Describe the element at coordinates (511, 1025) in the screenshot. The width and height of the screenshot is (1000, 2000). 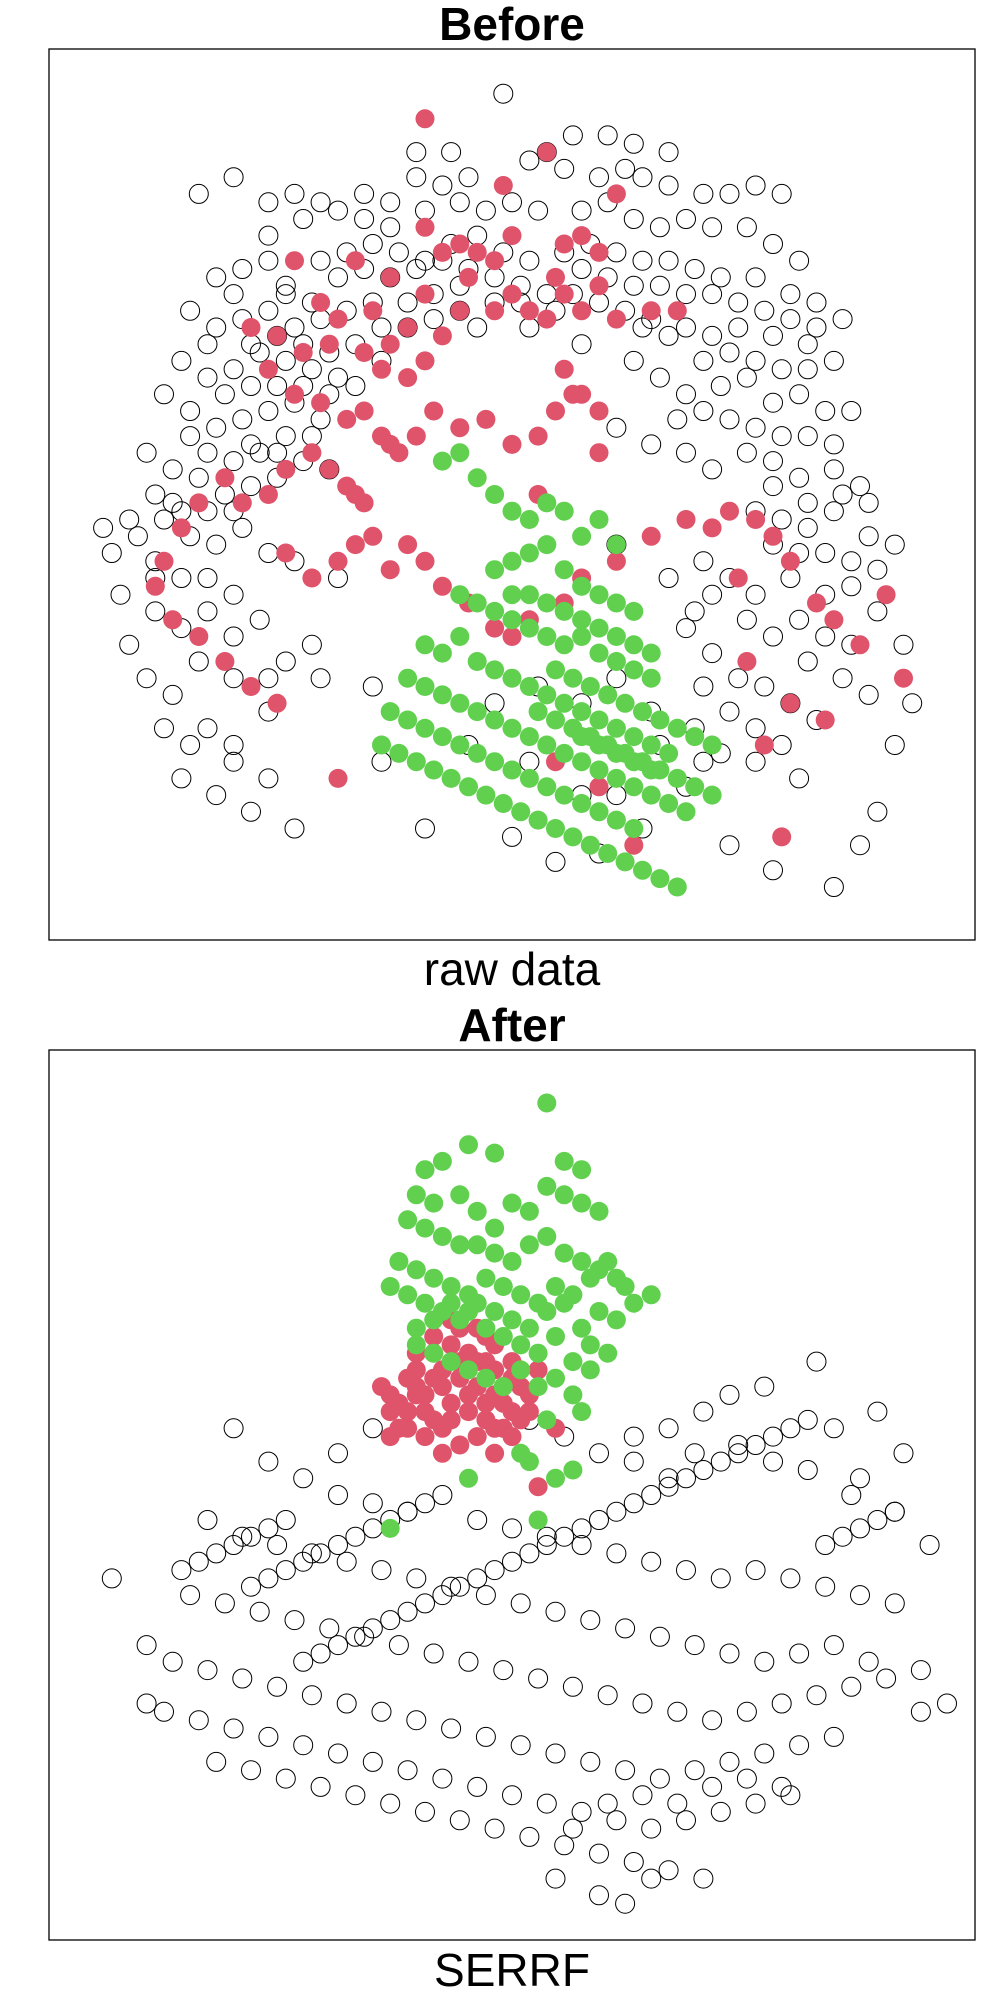
I see `panel-title-after: After` at that location.